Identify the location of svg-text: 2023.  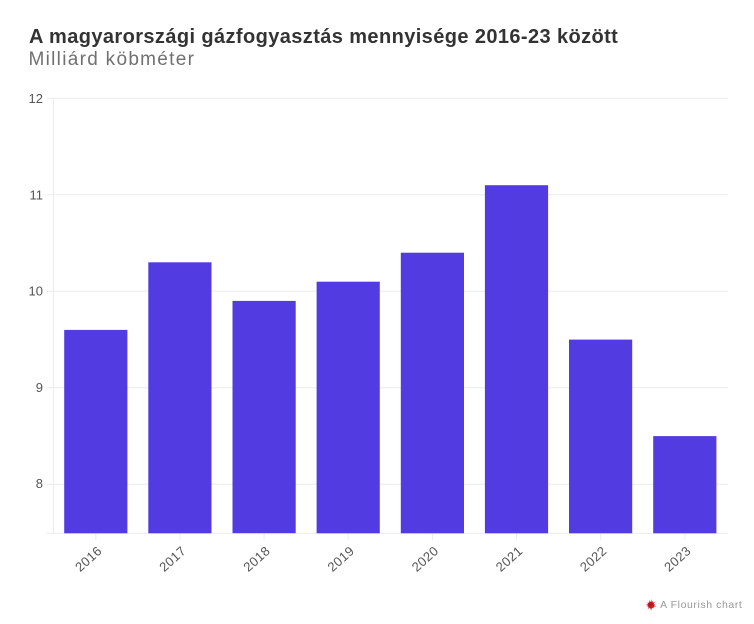
(677, 559).